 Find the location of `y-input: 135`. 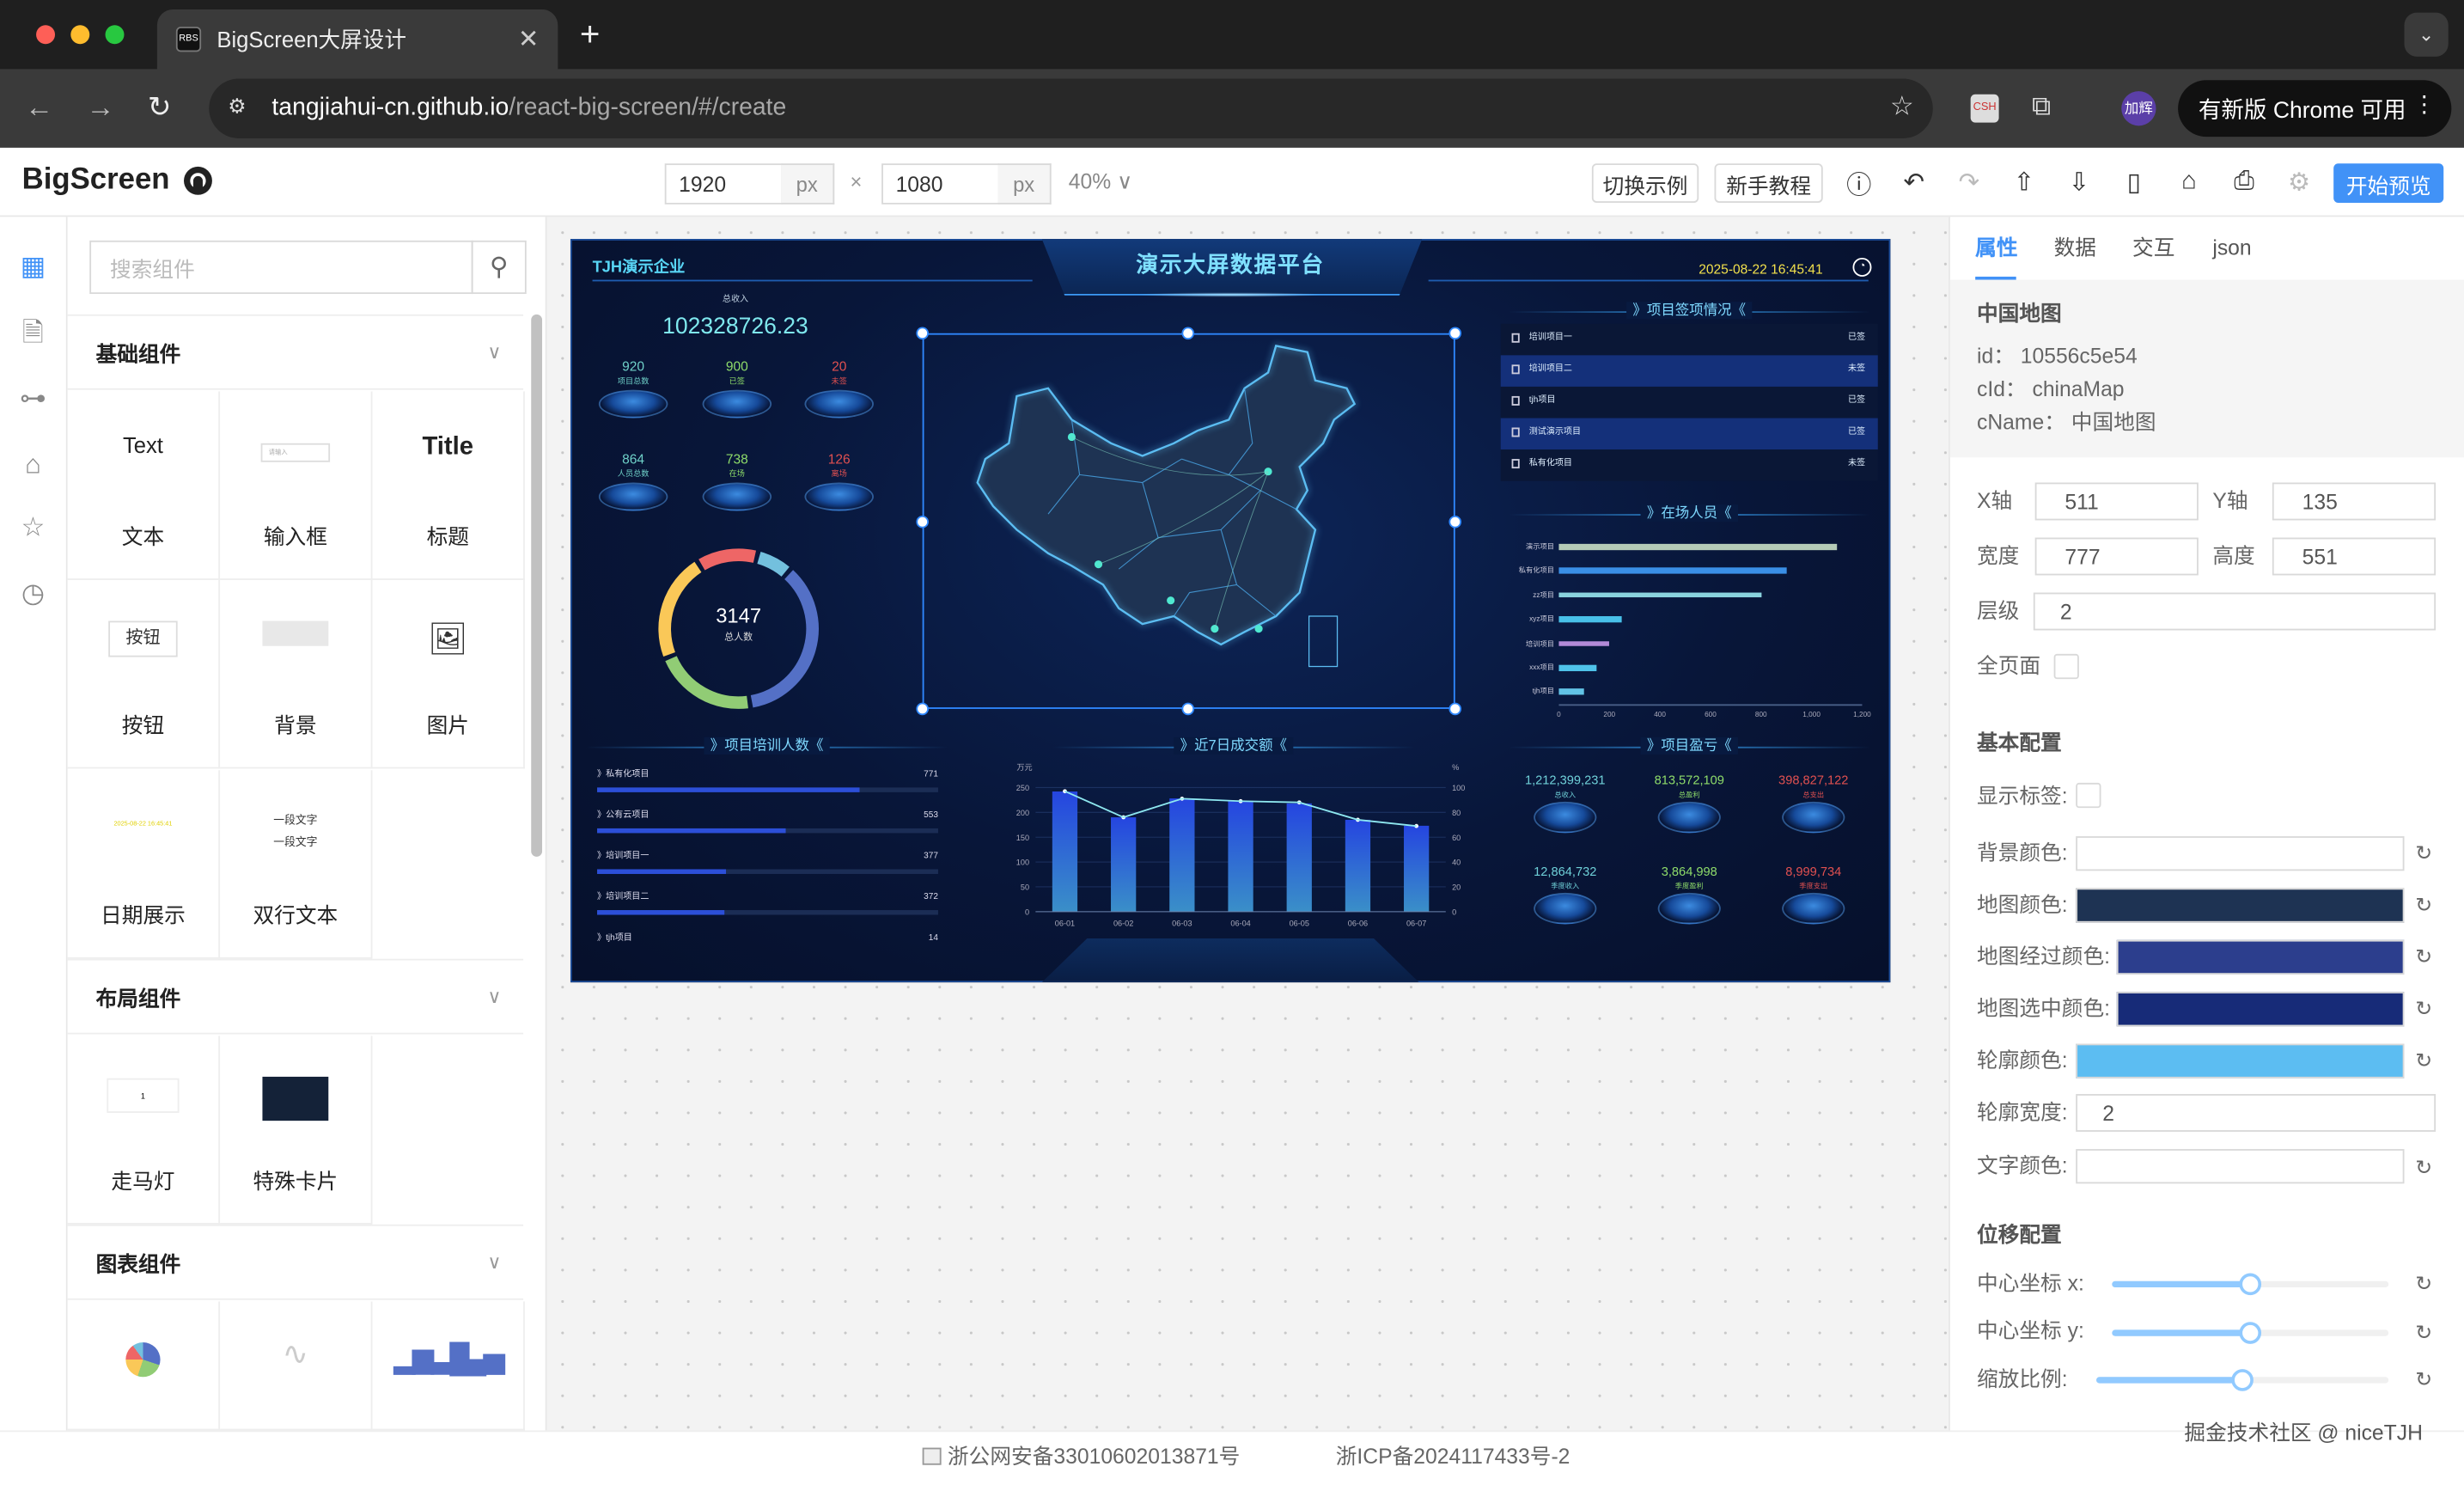

y-input: 135 is located at coordinates (2354, 501).